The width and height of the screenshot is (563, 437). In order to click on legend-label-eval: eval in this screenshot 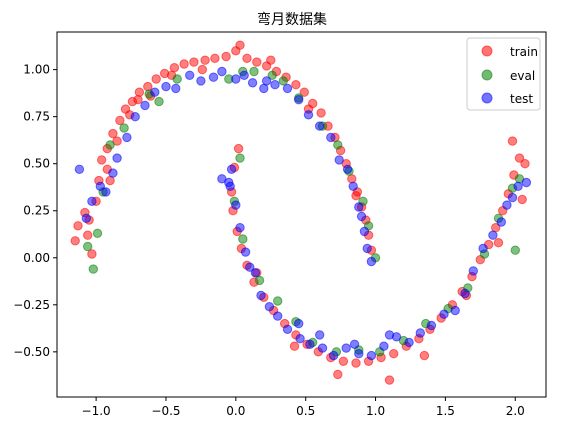, I will do `click(522, 76)`.